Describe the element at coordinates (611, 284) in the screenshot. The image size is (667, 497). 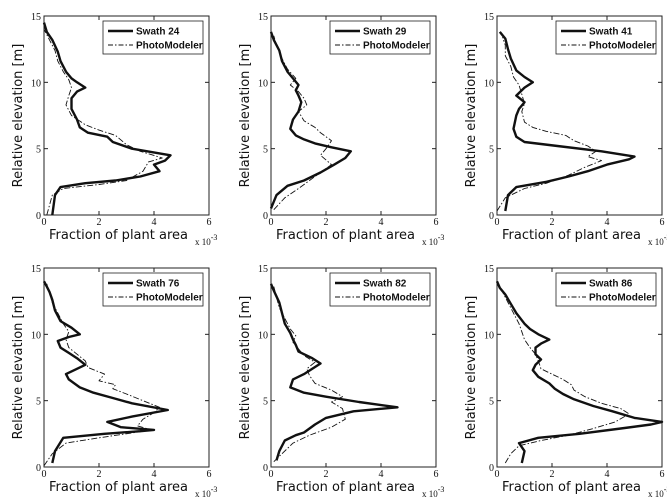
I see `legend-label: Swath 86` at that location.